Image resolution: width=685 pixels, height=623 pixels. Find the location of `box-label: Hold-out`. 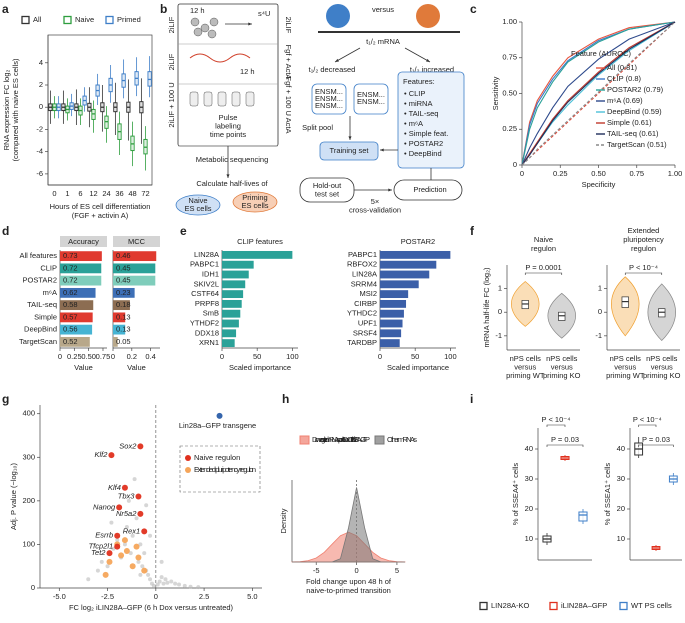

box-label: Hold-out is located at coordinates (327, 185).